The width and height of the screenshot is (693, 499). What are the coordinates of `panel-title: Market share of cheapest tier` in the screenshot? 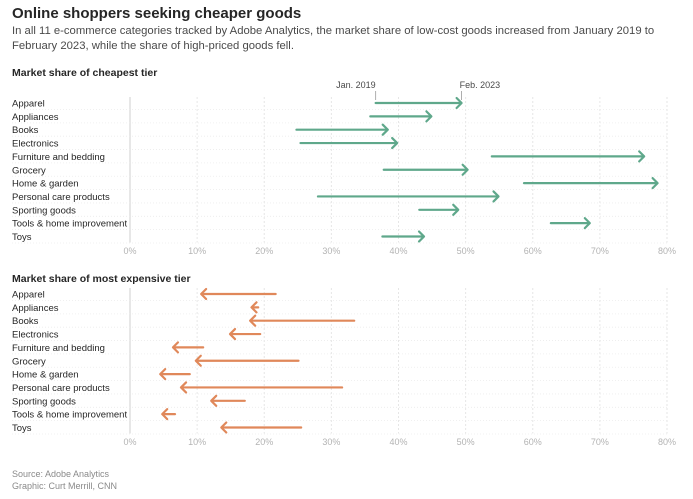 It's located at (84, 73).